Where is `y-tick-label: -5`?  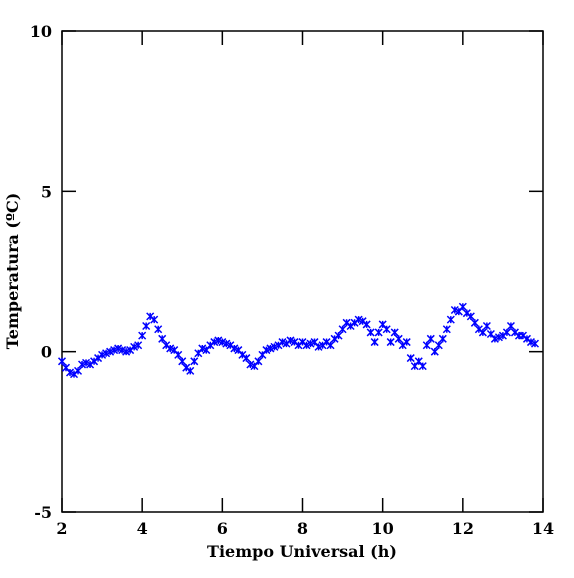 y-tick-label: -5 is located at coordinates (43, 512).